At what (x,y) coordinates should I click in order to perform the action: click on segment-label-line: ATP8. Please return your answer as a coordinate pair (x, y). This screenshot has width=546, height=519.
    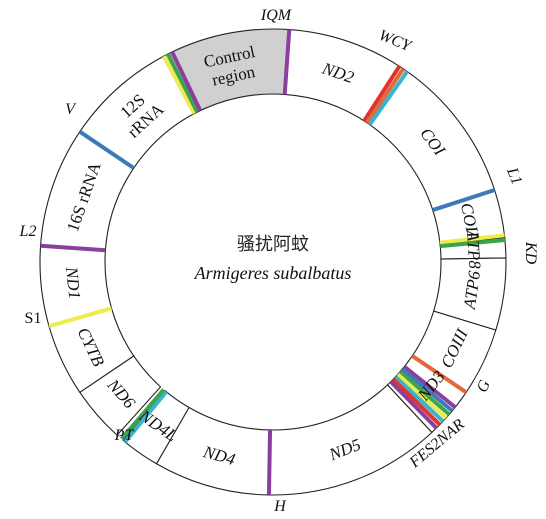
    Looking at the image, I should click on (473, 249).